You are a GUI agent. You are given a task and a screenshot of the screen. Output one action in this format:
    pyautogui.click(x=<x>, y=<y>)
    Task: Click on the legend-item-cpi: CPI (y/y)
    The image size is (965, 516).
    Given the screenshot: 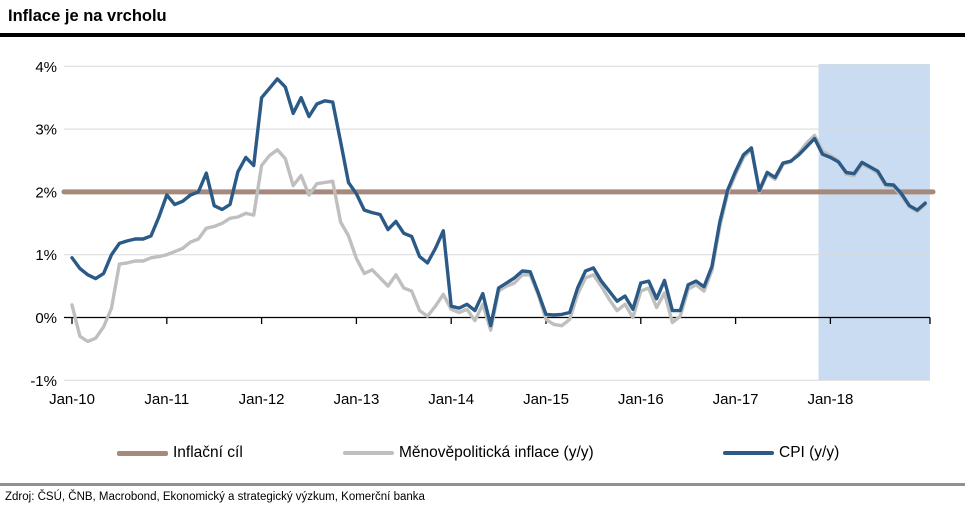 What is the action you would take?
    pyautogui.click(x=781, y=453)
    